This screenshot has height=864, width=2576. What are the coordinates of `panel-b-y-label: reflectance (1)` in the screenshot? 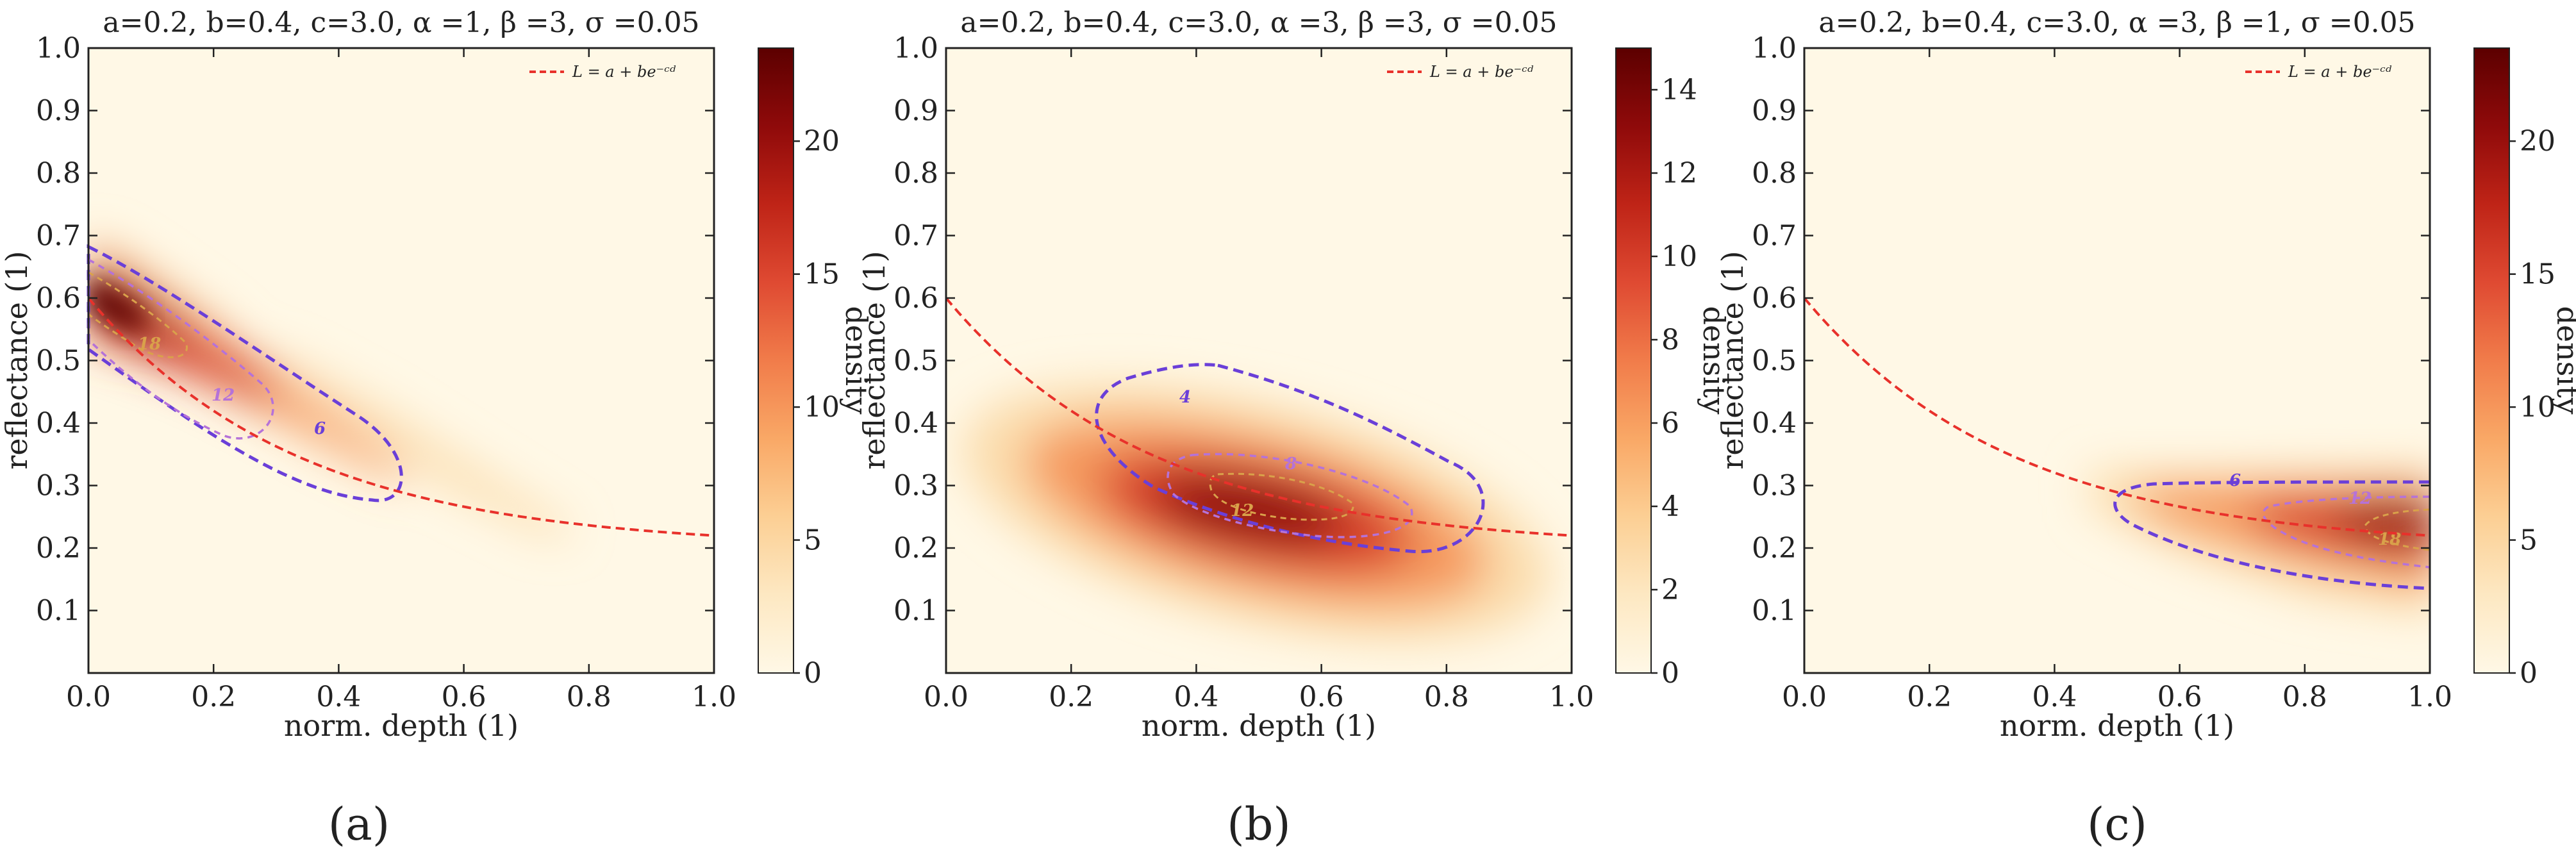 It's located at (874, 360).